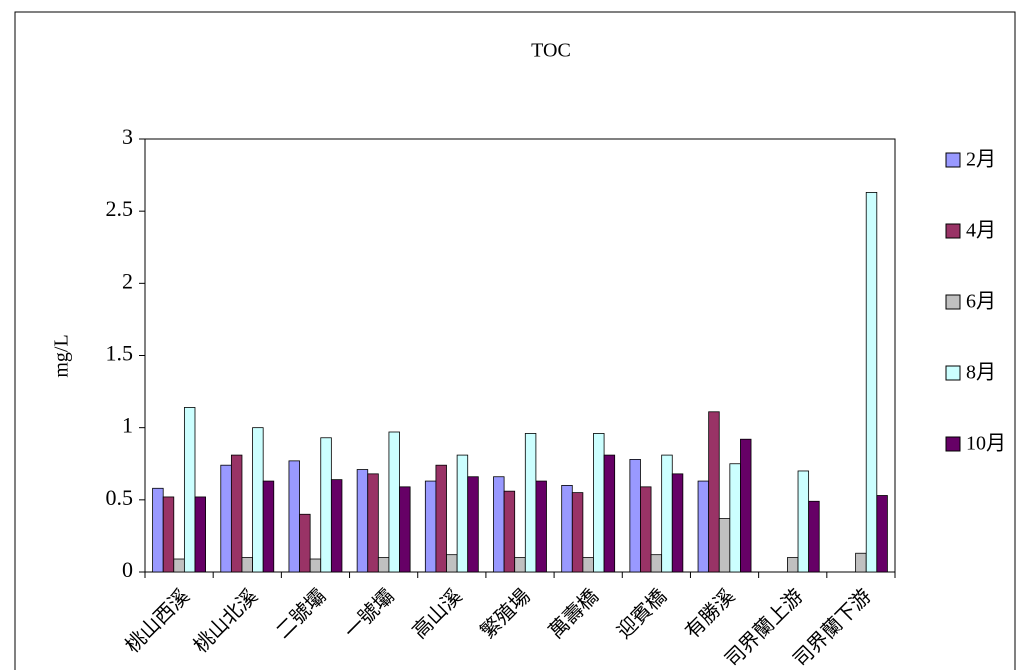  Describe the element at coordinates (120, 208) in the screenshot. I see `y-tick-label: 2.5` at that location.